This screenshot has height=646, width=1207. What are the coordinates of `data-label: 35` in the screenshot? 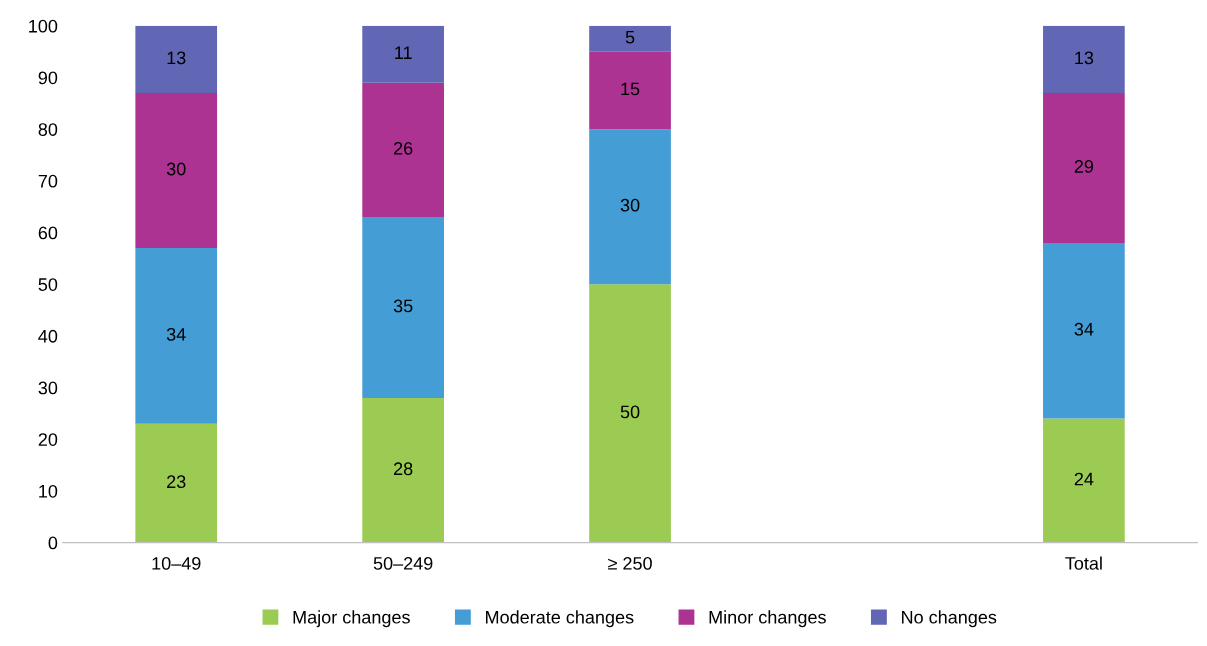 It's located at (403, 306).